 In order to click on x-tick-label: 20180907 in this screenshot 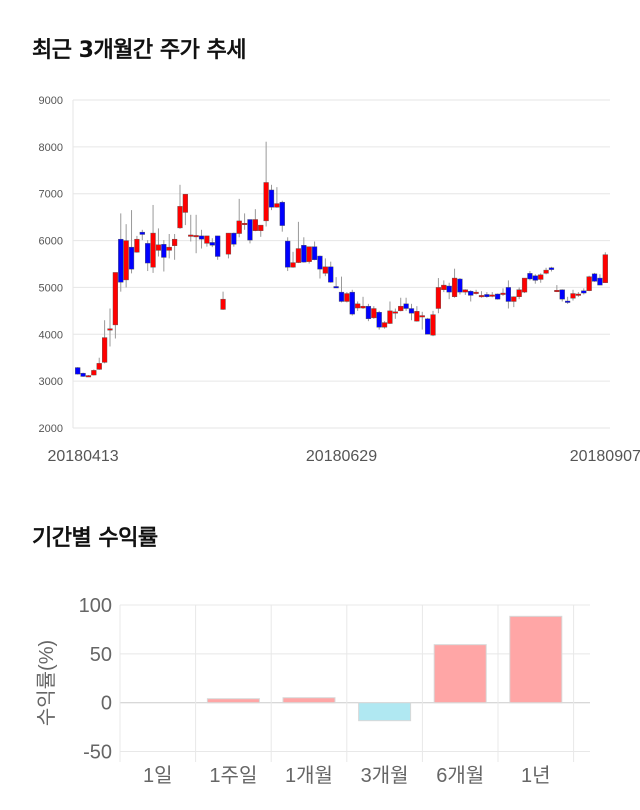, I will do `click(605, 456)`.